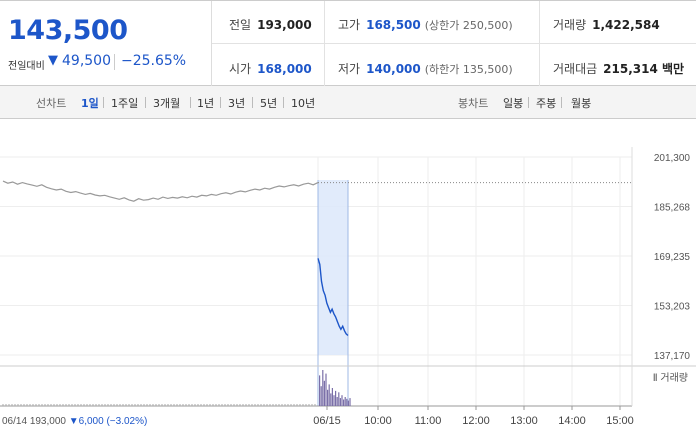 Image resolution: width=696 pixels, height=448 pixels. What do you see at coordinates (26, 66) in the screenshot?
I see `change-label: 전일대비` at bounding box center [26, 66].